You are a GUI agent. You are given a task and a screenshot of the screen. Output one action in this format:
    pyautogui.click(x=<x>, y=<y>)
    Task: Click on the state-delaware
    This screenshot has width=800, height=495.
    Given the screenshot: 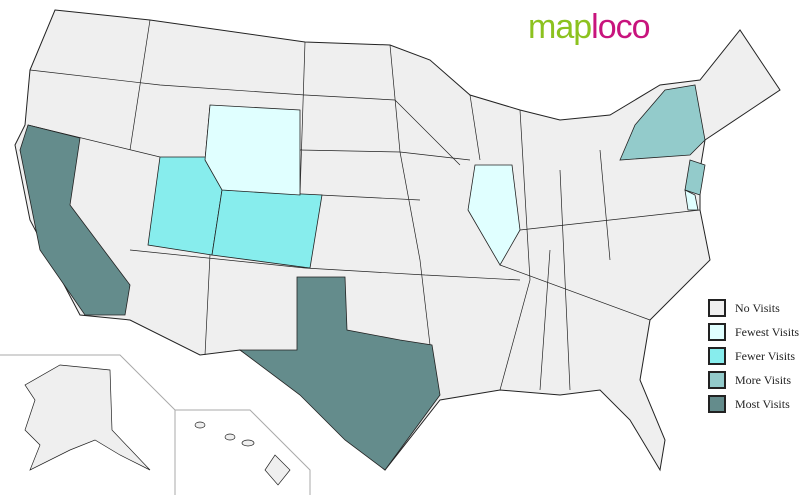 What is the action you would take?
    pyautogui.click(x=691, y=200)
    